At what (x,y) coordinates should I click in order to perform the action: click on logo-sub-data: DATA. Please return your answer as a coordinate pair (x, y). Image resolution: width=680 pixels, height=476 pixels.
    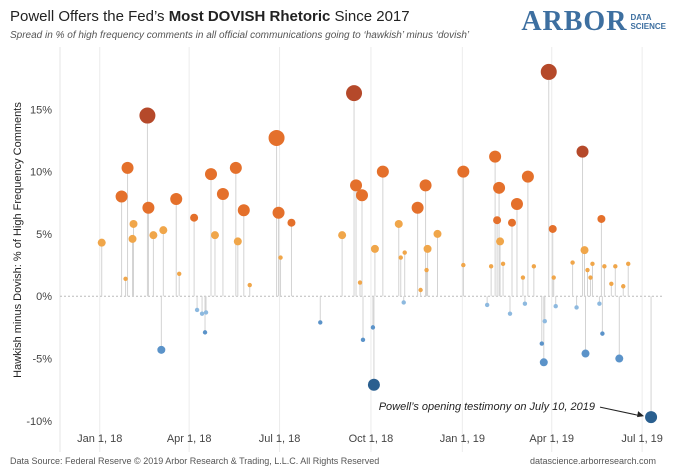
    Looking at the image, I should click on (641, 17).